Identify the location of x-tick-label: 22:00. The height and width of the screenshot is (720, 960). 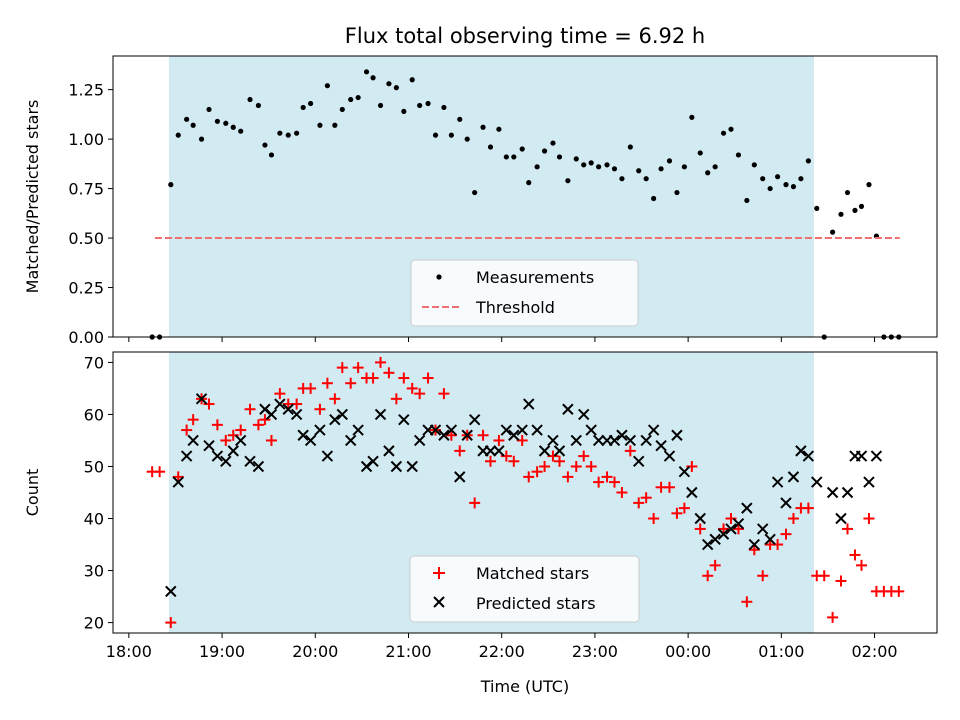
(502, 651).